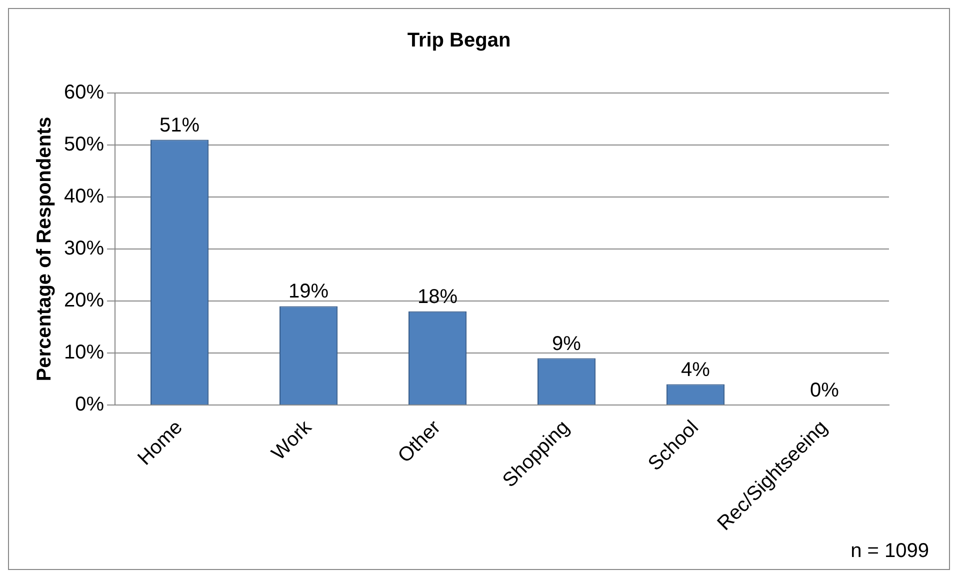  What do you see at coordinates (308, 291) in the screenshot?
I see `data-label: 19%` at bounding box center [308, 291].